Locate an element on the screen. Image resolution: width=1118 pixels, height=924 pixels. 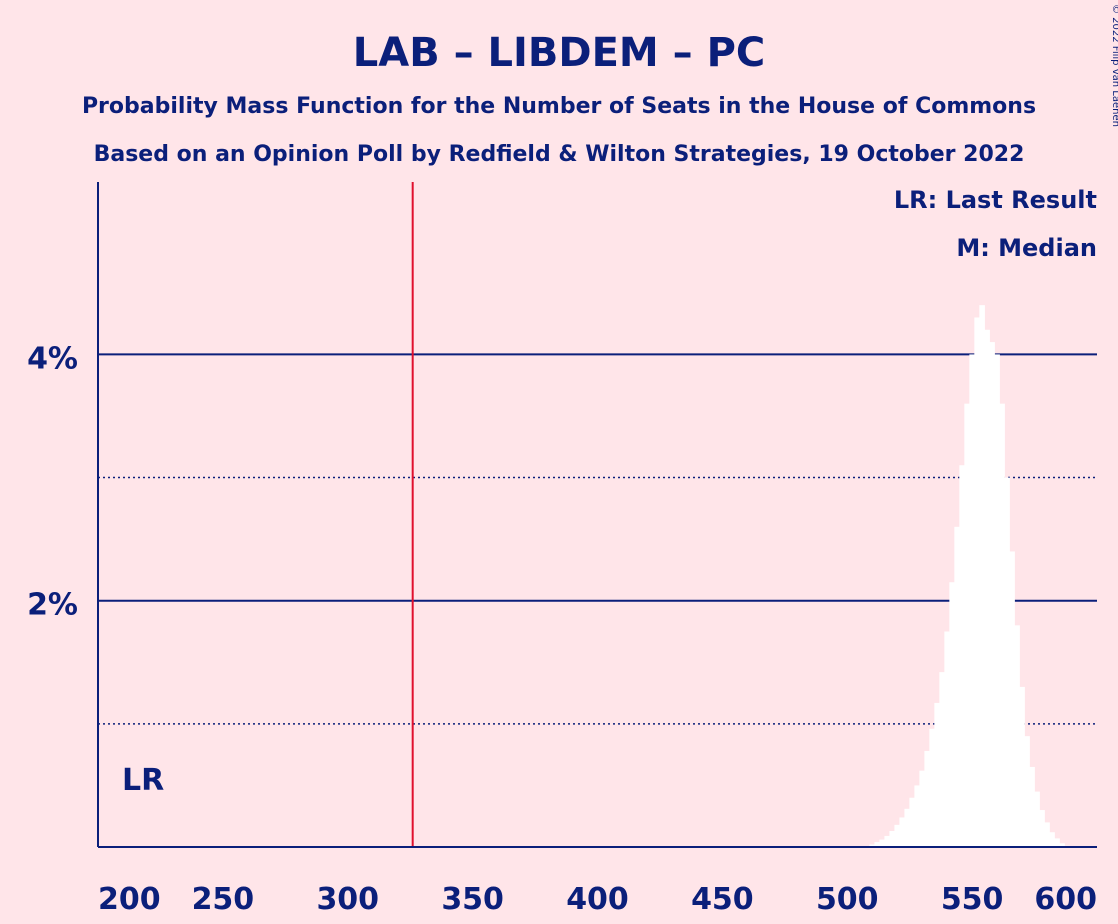
copyright-notice: © 2022 Filip van Laenen is located at coordinates (1114, 65).